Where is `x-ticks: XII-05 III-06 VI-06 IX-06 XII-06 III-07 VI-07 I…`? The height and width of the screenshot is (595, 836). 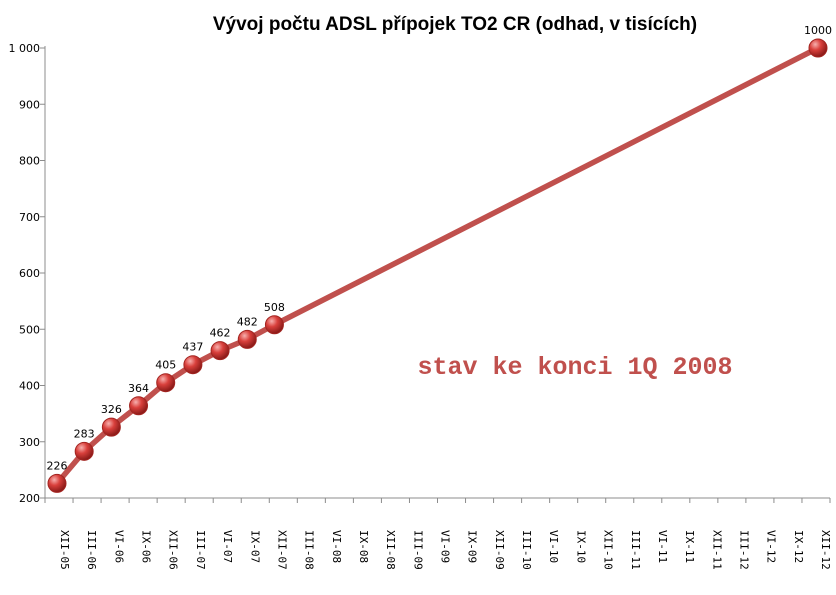 x-ticks: XII-05 III-06 VI-06 IX-06 XII-06 III-07 VI-07 I… is located at coordinates (438, 534).